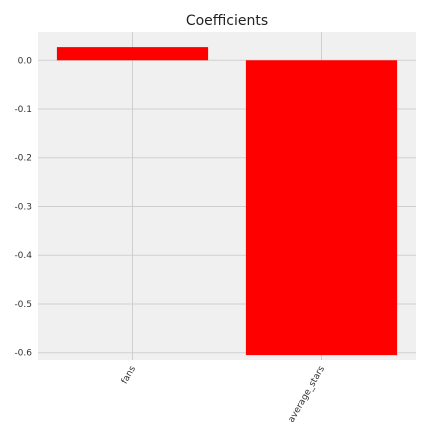 The width and height of the screenshot is (437, 437). Describe the element at coordinates (129, 375) in the screenshot. I see `x-tick-label: fans` at that location.